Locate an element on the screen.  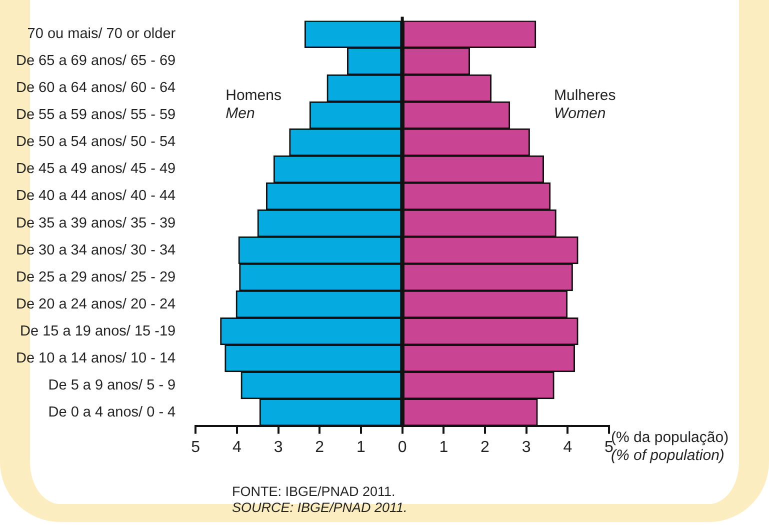
y-tick-label: De 65 a 69 anos/ 65 - 69 is located at coordinates (96, 61).